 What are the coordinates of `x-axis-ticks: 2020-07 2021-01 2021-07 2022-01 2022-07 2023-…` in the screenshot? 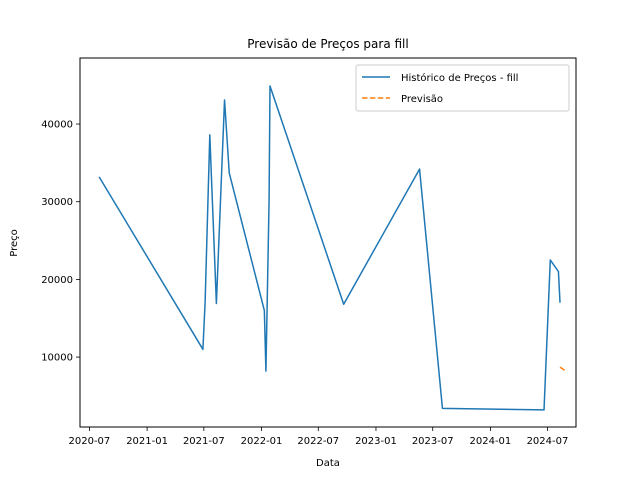 It's located at (319, 437).